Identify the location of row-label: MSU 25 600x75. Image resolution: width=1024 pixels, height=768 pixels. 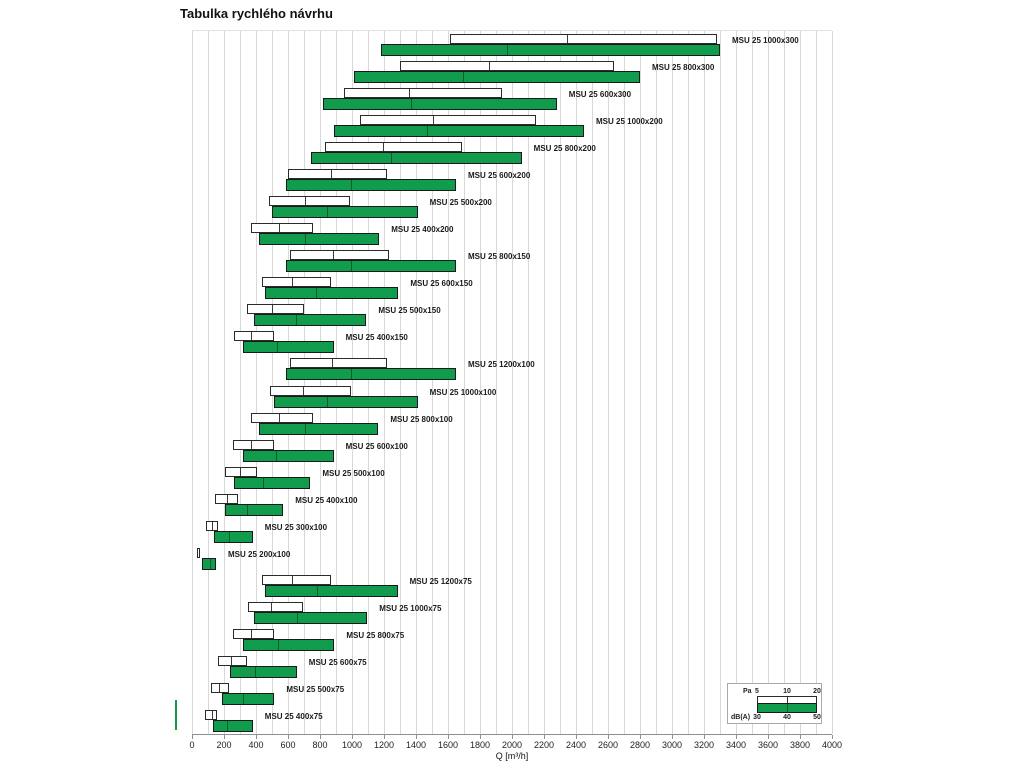
(337, 662).